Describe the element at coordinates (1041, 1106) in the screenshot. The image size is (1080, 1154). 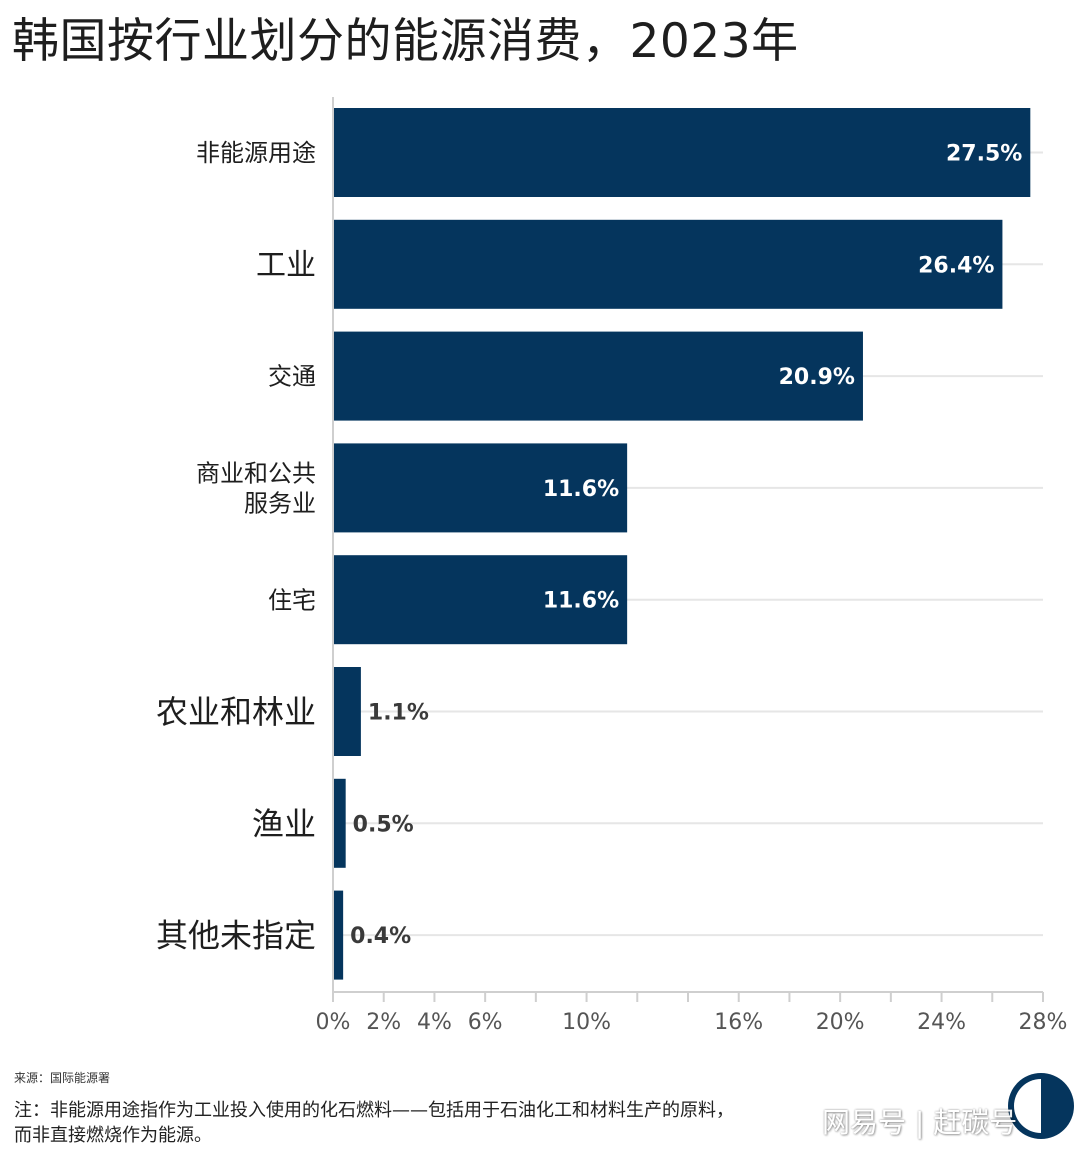
I see `publisher-logo-icon` at that location.